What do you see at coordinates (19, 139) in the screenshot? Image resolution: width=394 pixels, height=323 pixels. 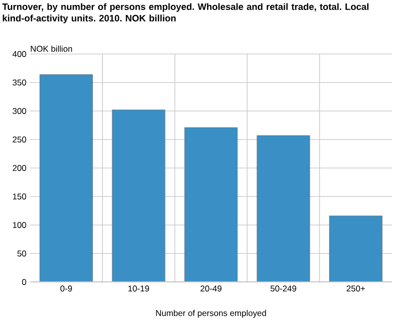 I see `y-tick-label: 250` at bounding box center [19, 139].